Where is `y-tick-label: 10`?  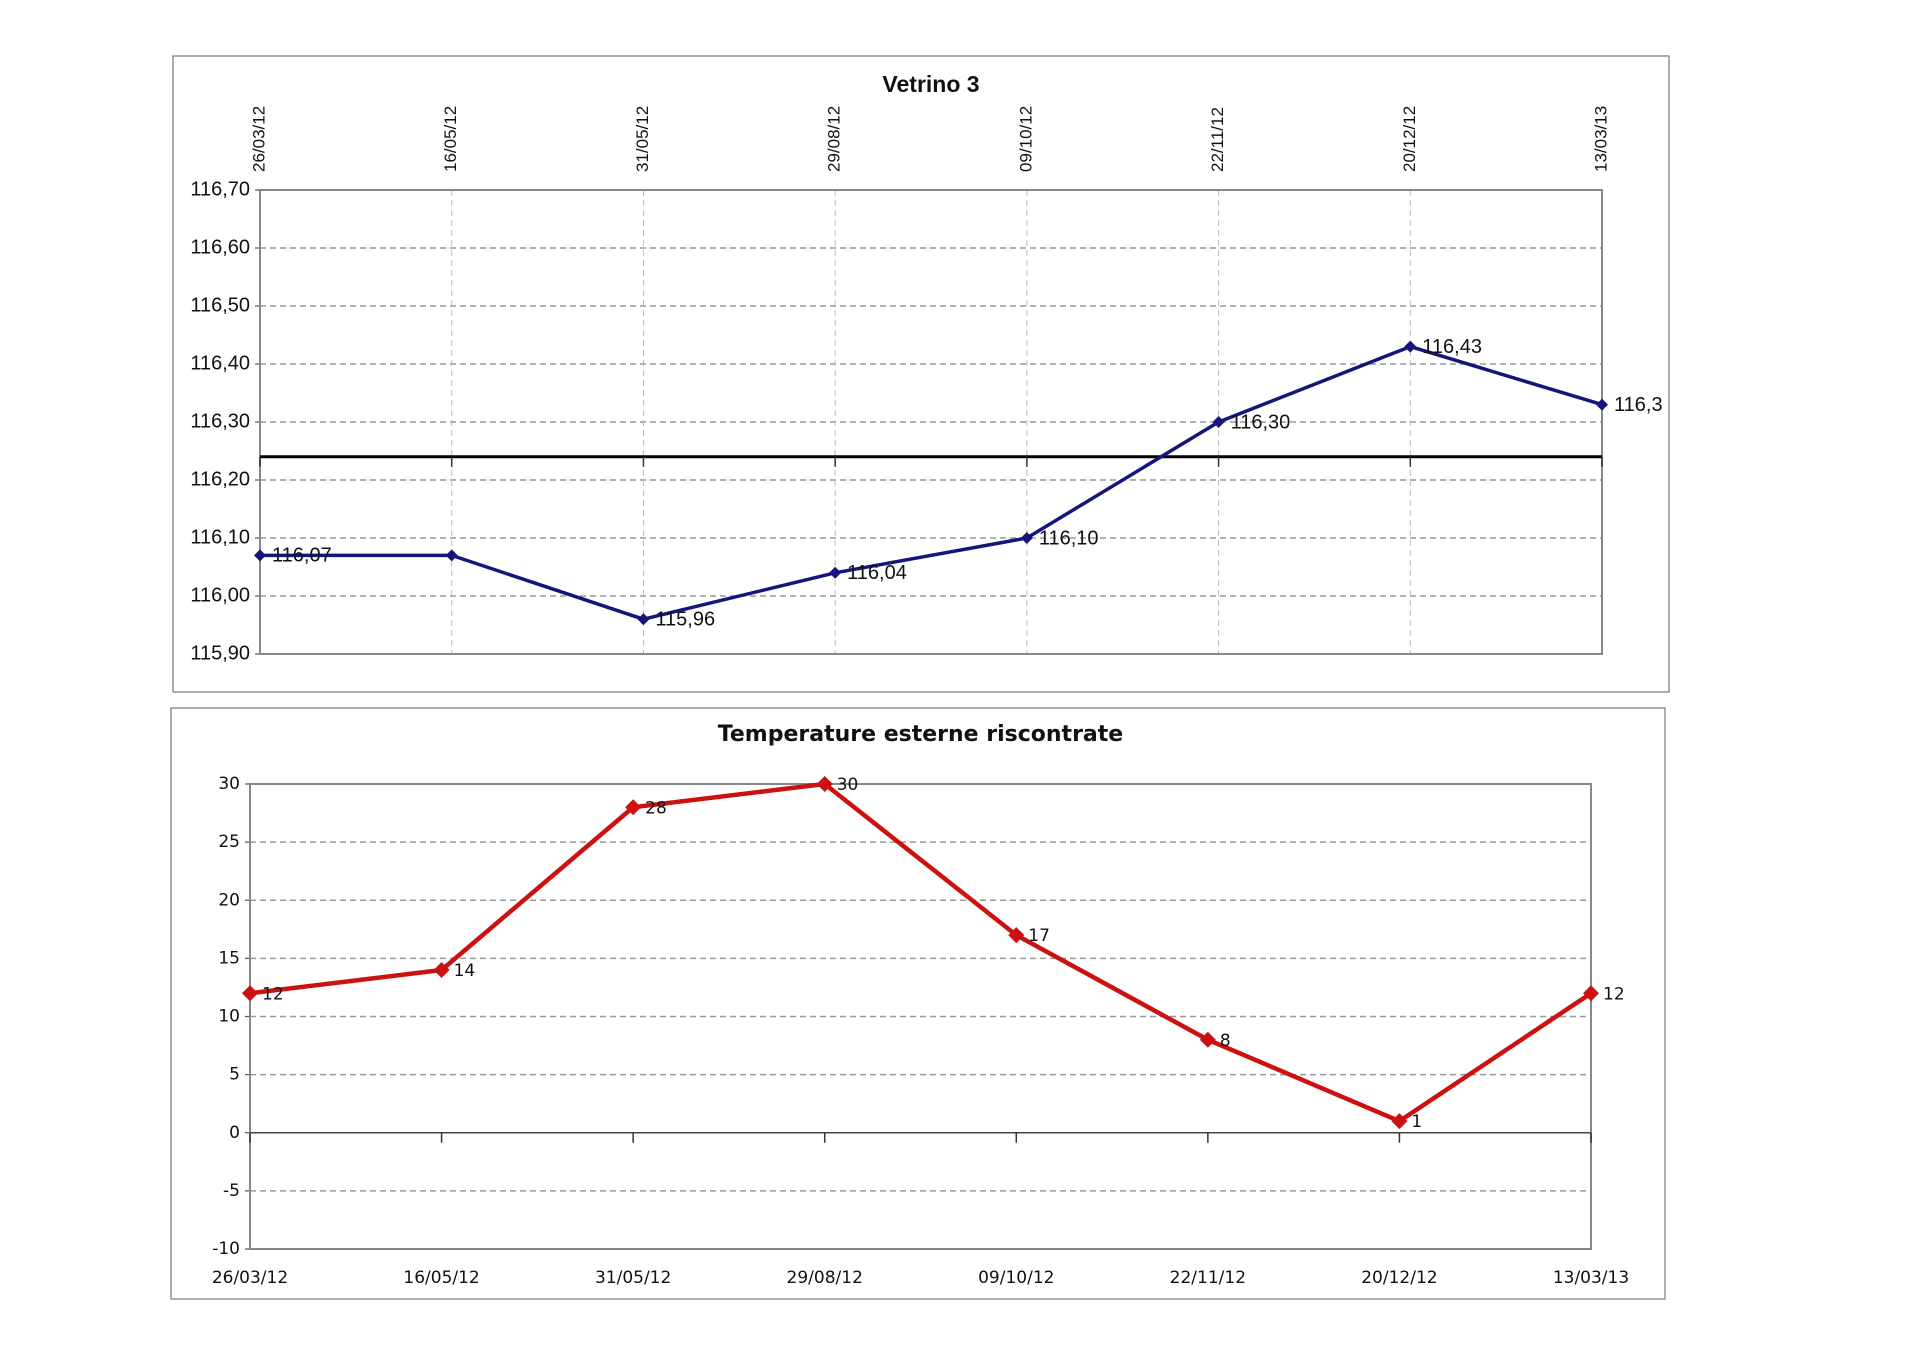 y-tick-label: 10 is located at coordinates (229, 1017).